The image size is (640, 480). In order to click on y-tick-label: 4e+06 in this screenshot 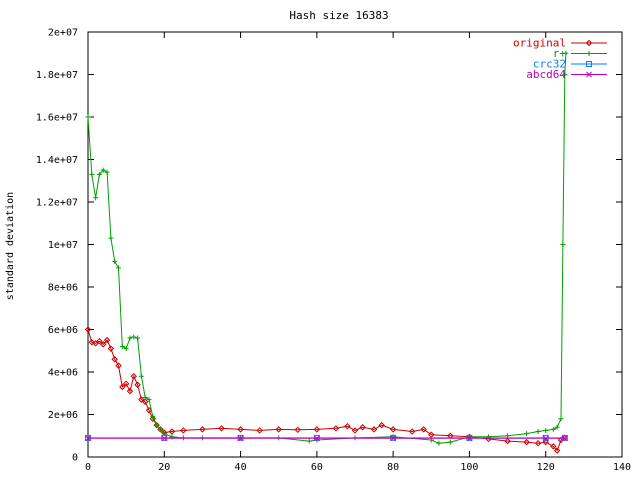, I will do `click(63, 373)`.